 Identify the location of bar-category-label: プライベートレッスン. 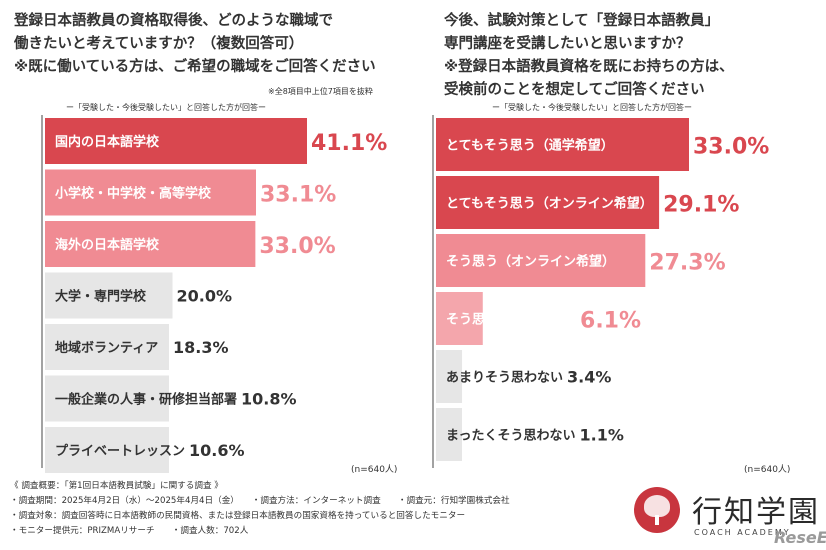
(120, 451).